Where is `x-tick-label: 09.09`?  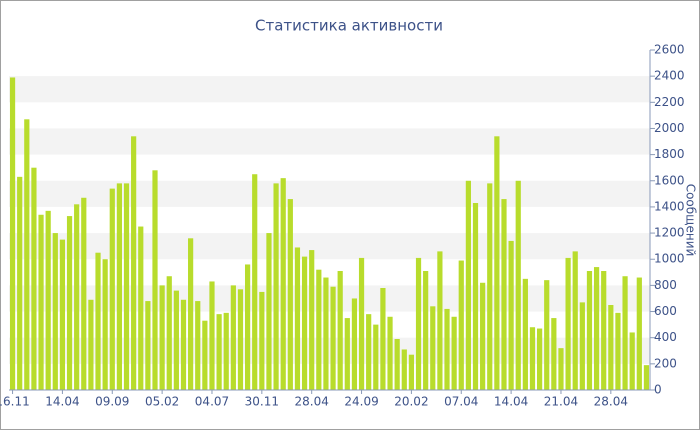 x-tick-label: 09.09 is located at coordinates (112, 402).